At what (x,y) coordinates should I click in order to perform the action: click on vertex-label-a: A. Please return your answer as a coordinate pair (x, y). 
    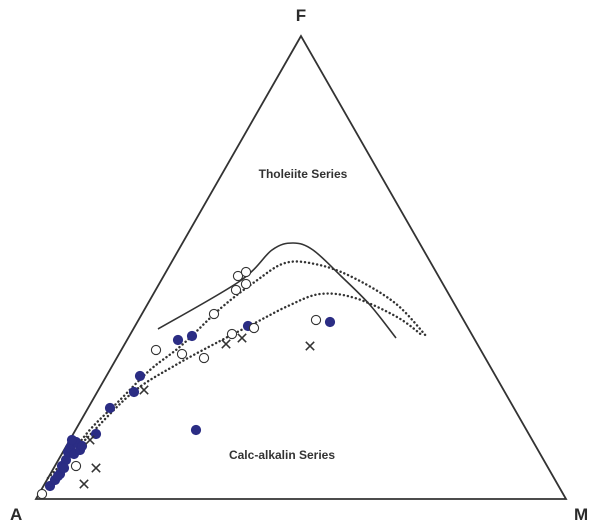
    Looking at the image, I should click on (16, 514).